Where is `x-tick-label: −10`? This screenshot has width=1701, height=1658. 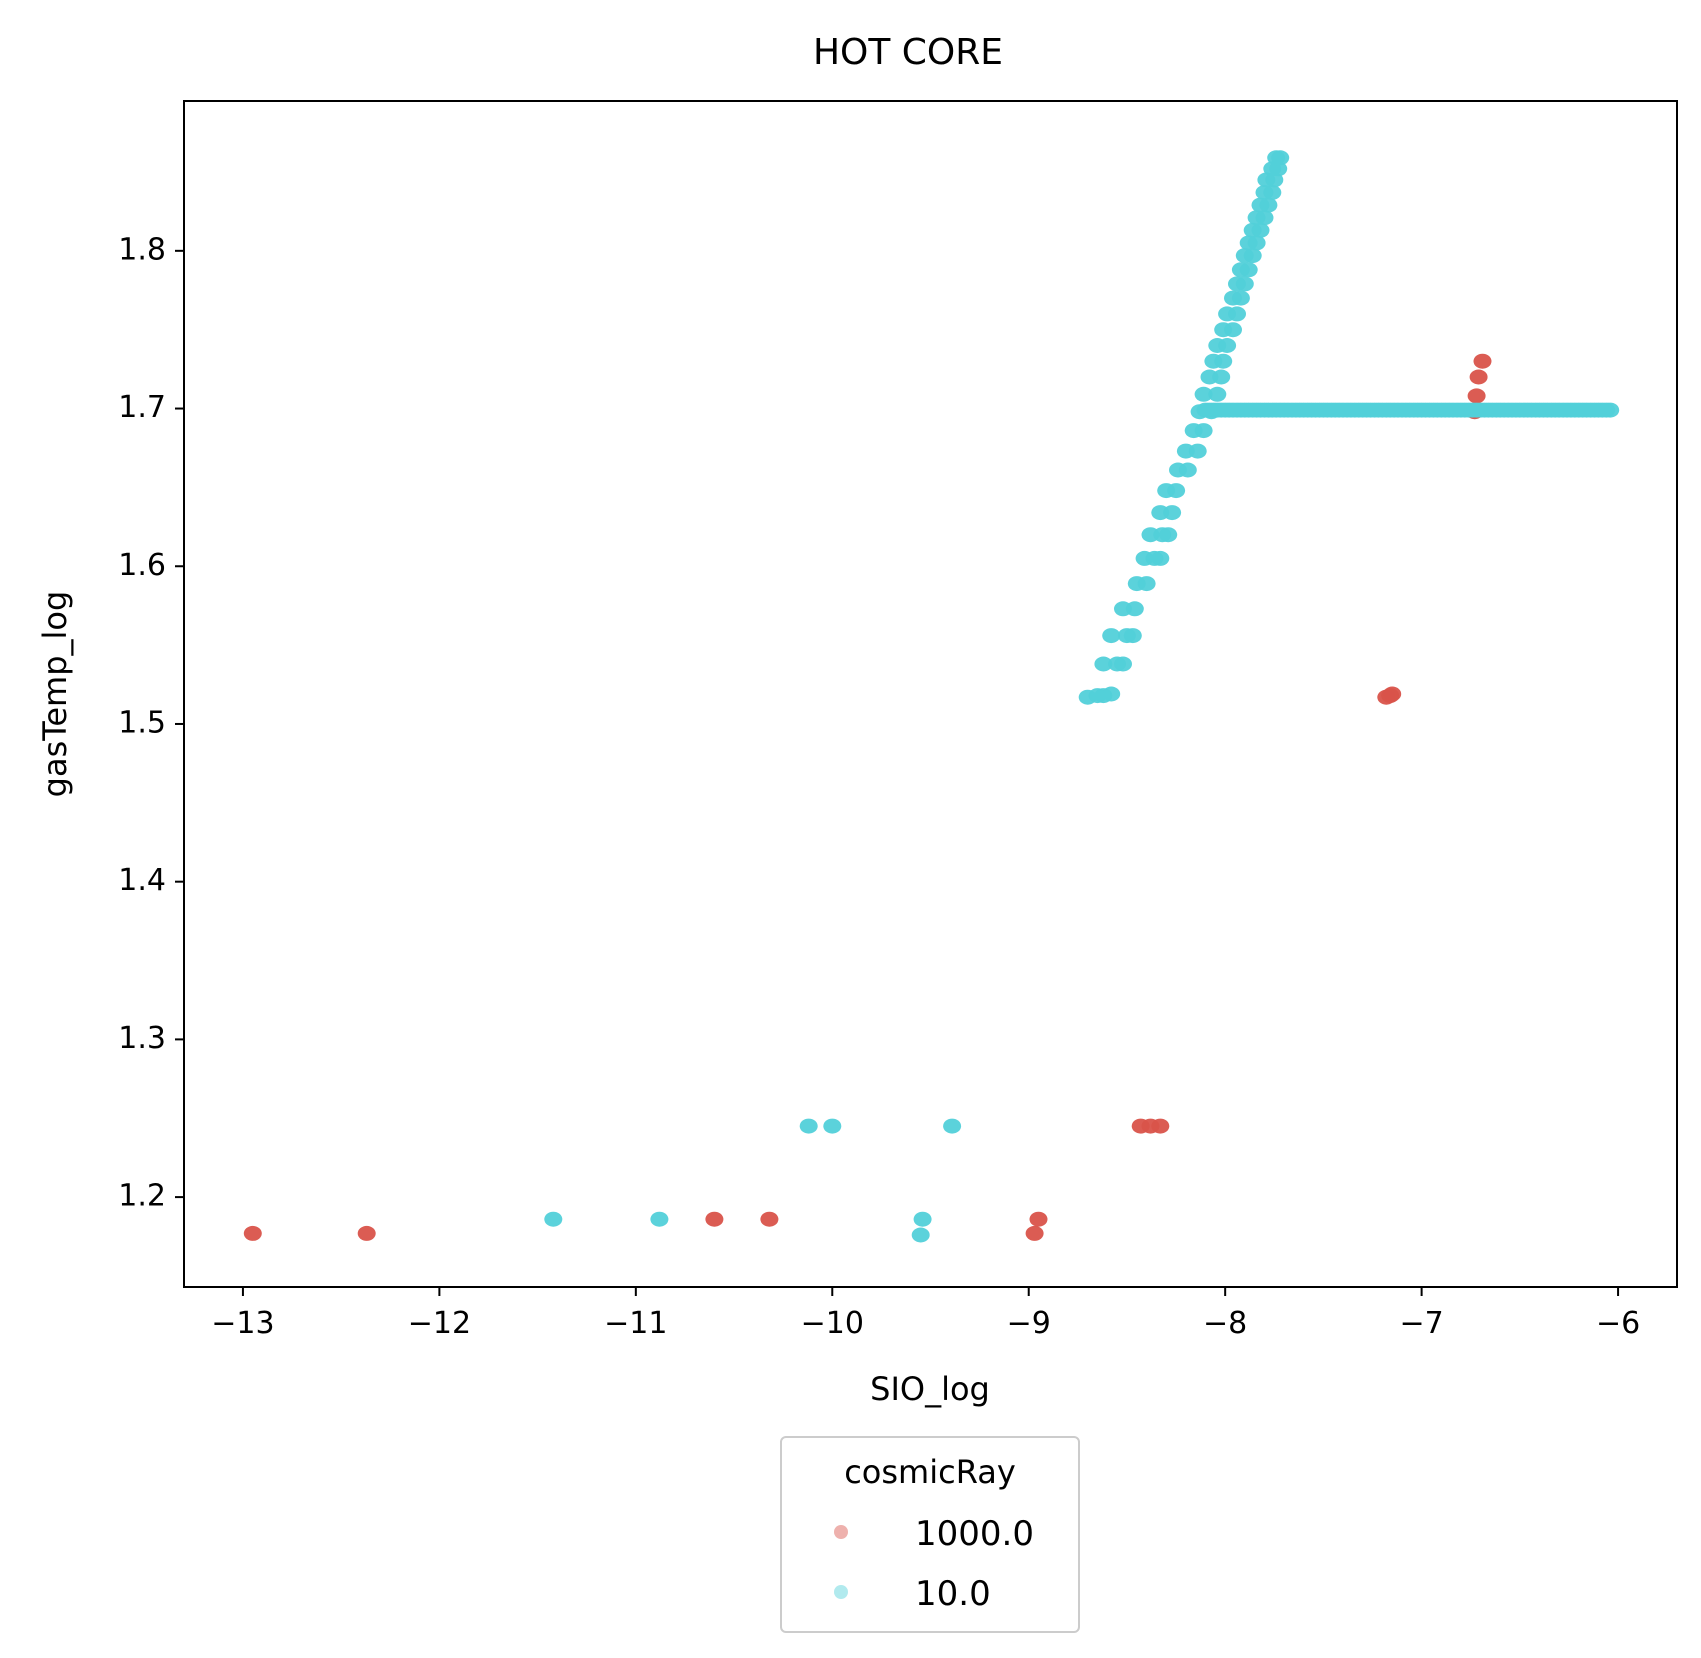
x-tick-label: −10 is located at coordinates (832, 1323).